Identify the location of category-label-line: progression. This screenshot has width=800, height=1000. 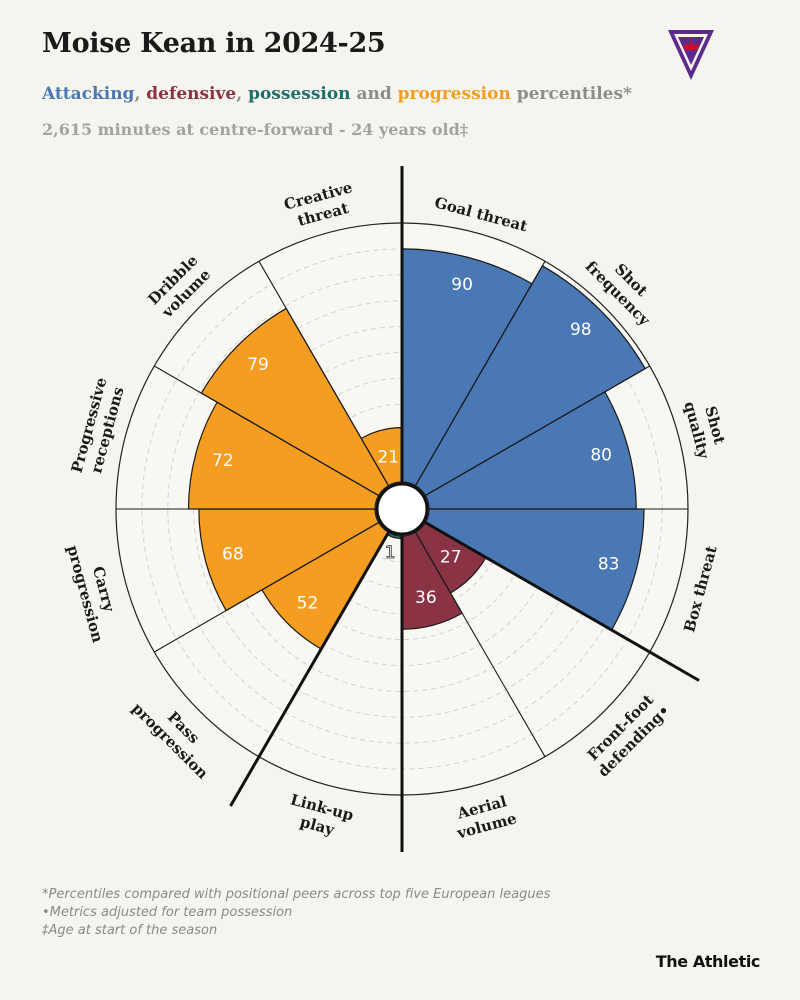
(169, 740).